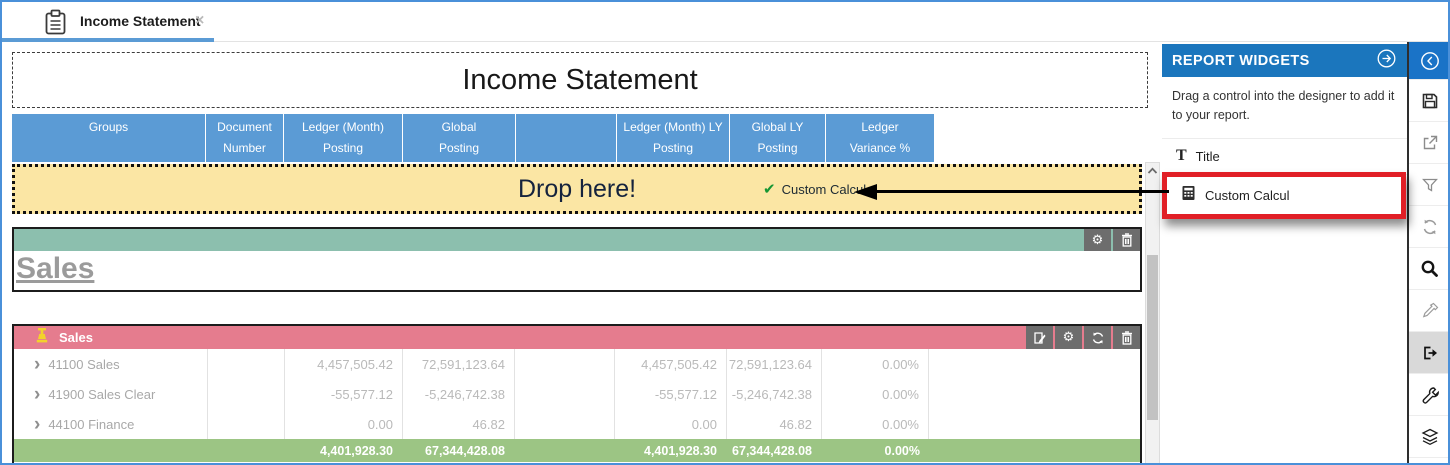 This screenshot has width=1450, height=465. What do you see at coordinates (566, 138) in the screenshot?
I see `column-header-empty` at bounding box center [566, 138].